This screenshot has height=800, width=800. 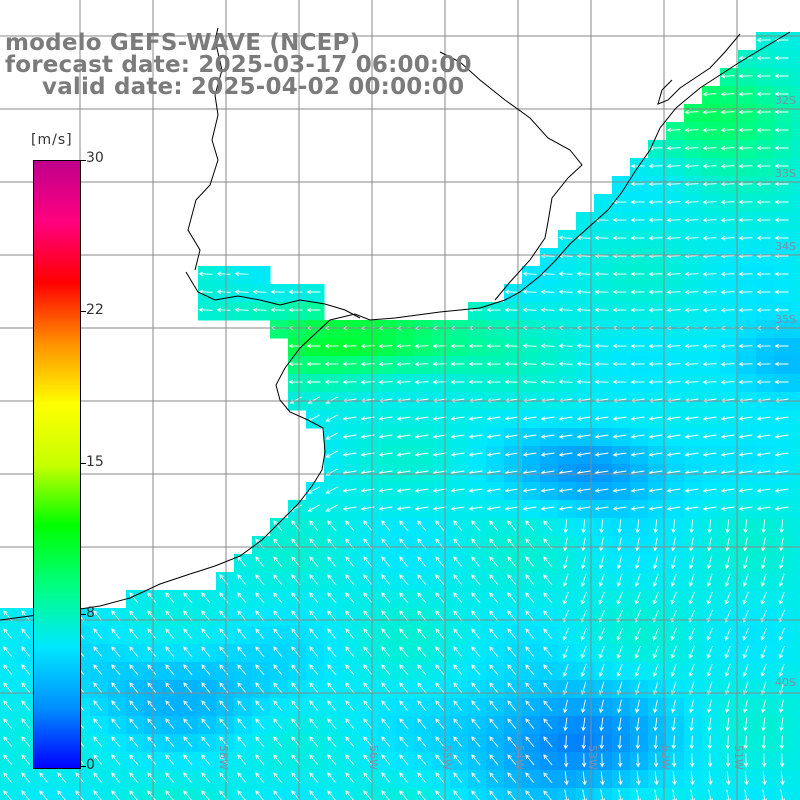 What do you see at coordinates (90, 613) in the screenshot?
I see `colorbar-tick-label: 8` at bounding box center [90, 613].